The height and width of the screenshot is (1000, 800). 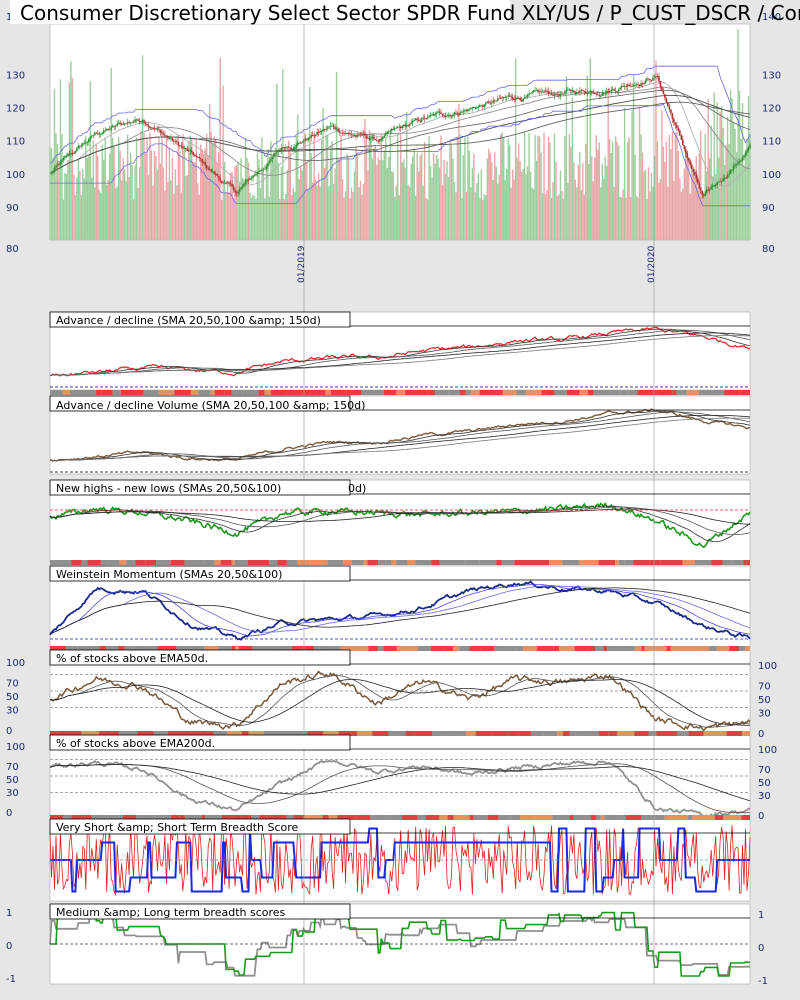 What do you see at coordinates (764, 796) in the screenshot?
I see `e200y-right: 30` at bounding box center [764, 796].